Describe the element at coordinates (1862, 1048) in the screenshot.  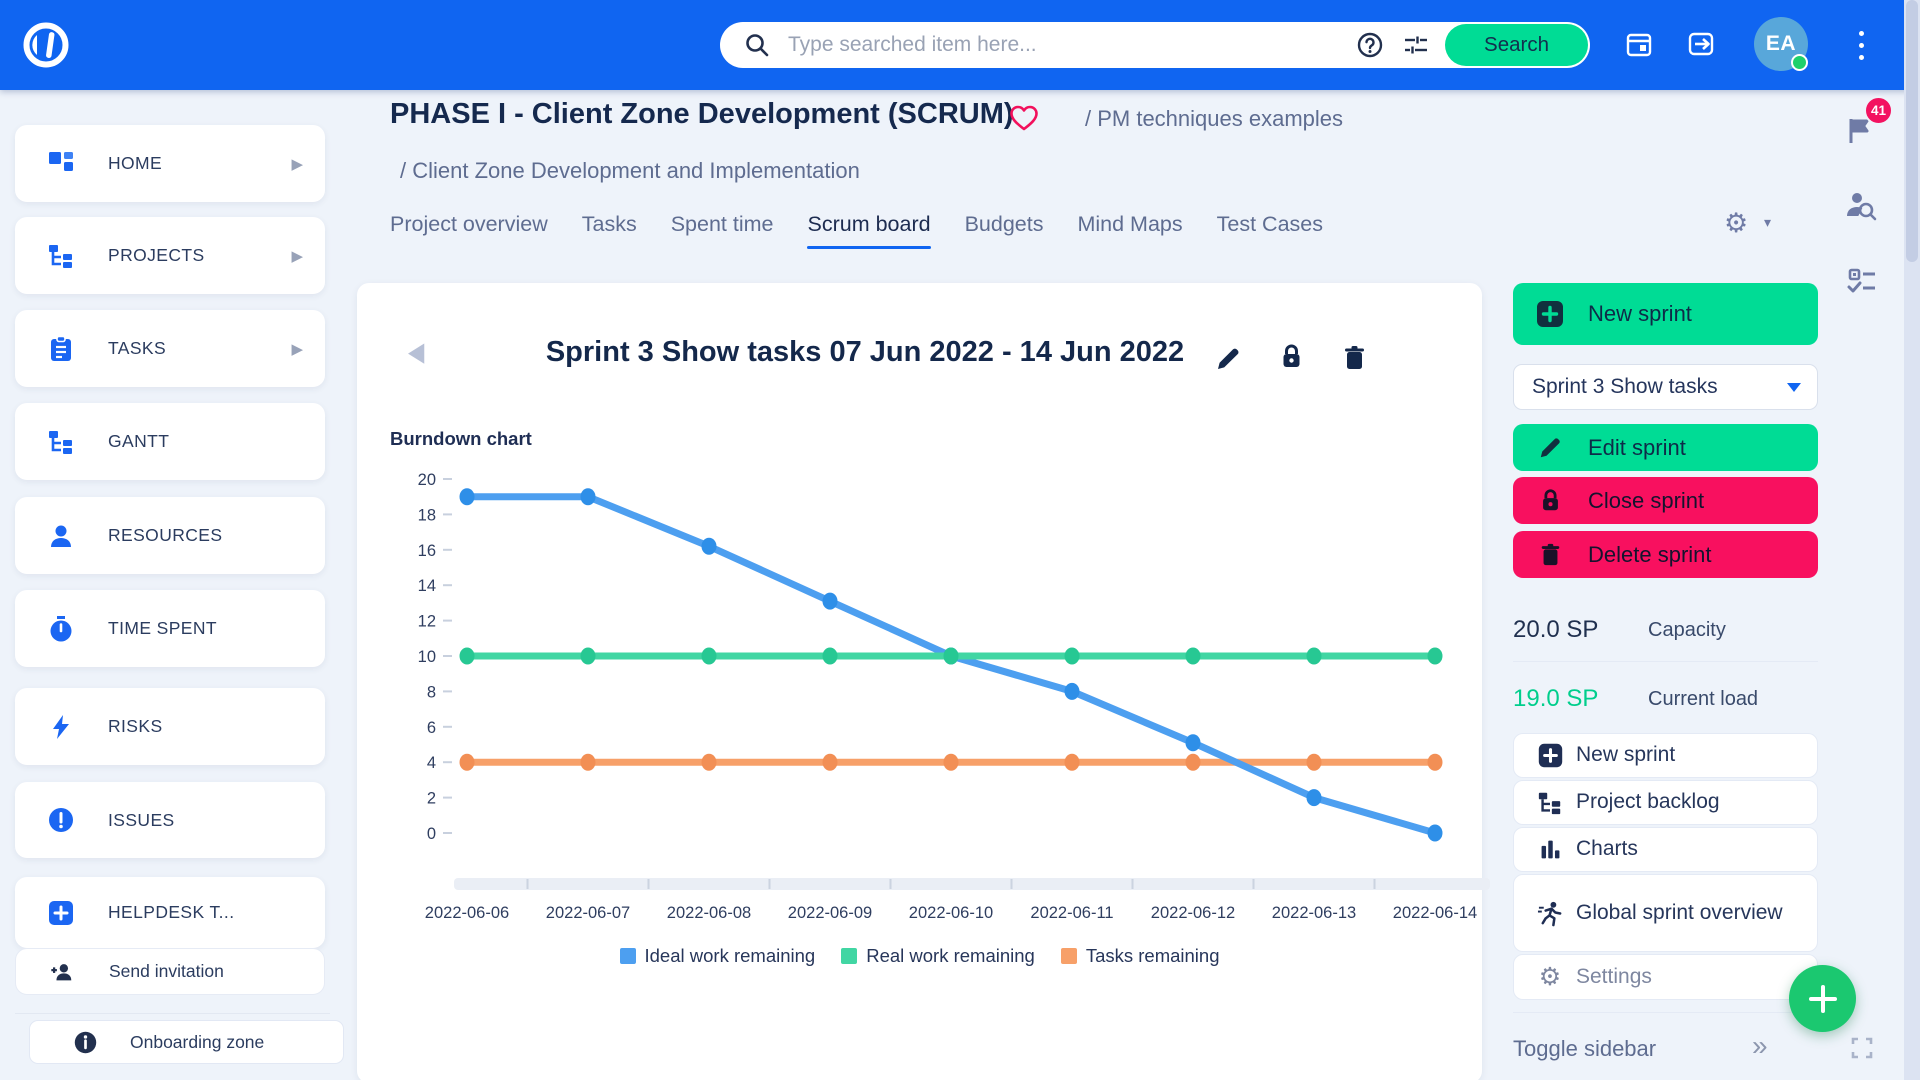
I see `fullscreen-icon` at that location.